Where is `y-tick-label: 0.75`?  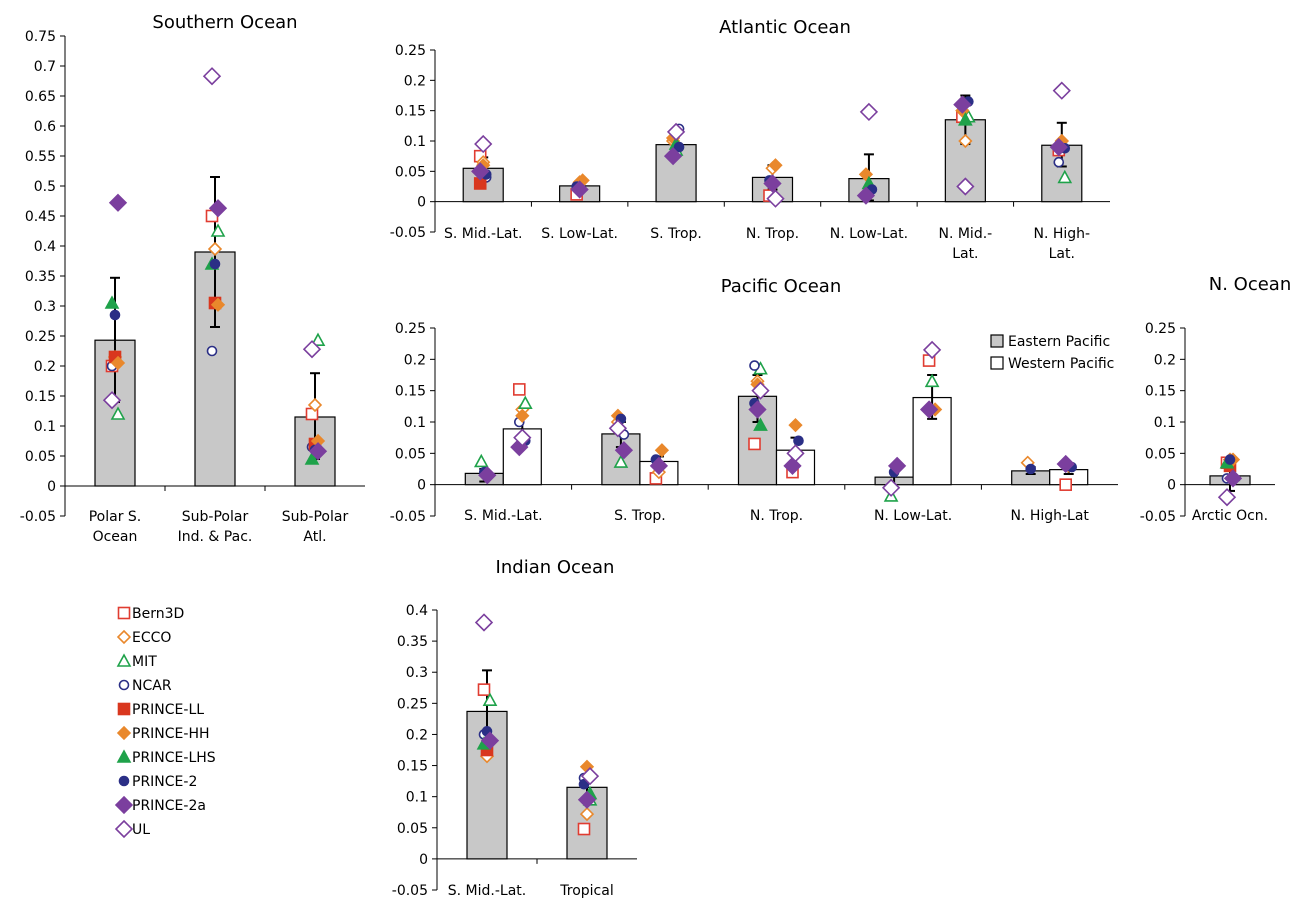
y-tick-label: 0.75 is located at coordinates (40, 37).